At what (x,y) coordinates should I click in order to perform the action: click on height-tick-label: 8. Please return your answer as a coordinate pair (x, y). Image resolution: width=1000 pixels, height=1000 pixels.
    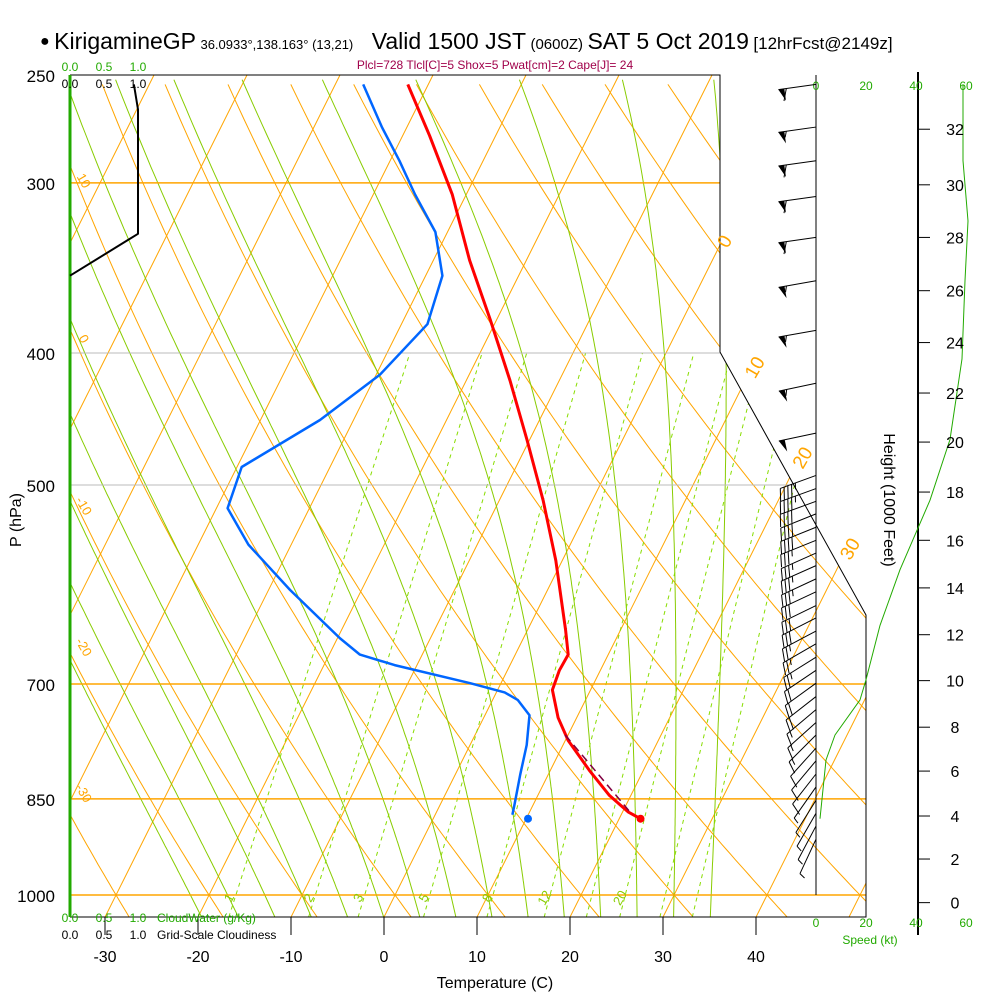
    Looking at the image, I should click on (955, 728).